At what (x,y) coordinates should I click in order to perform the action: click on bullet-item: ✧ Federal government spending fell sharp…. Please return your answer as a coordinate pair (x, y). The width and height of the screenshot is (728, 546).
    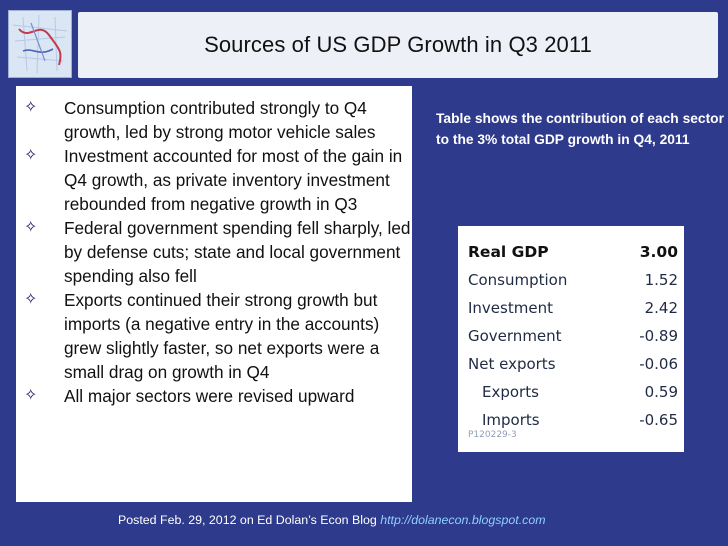
    Looking at the image, I should click on (218, 252).